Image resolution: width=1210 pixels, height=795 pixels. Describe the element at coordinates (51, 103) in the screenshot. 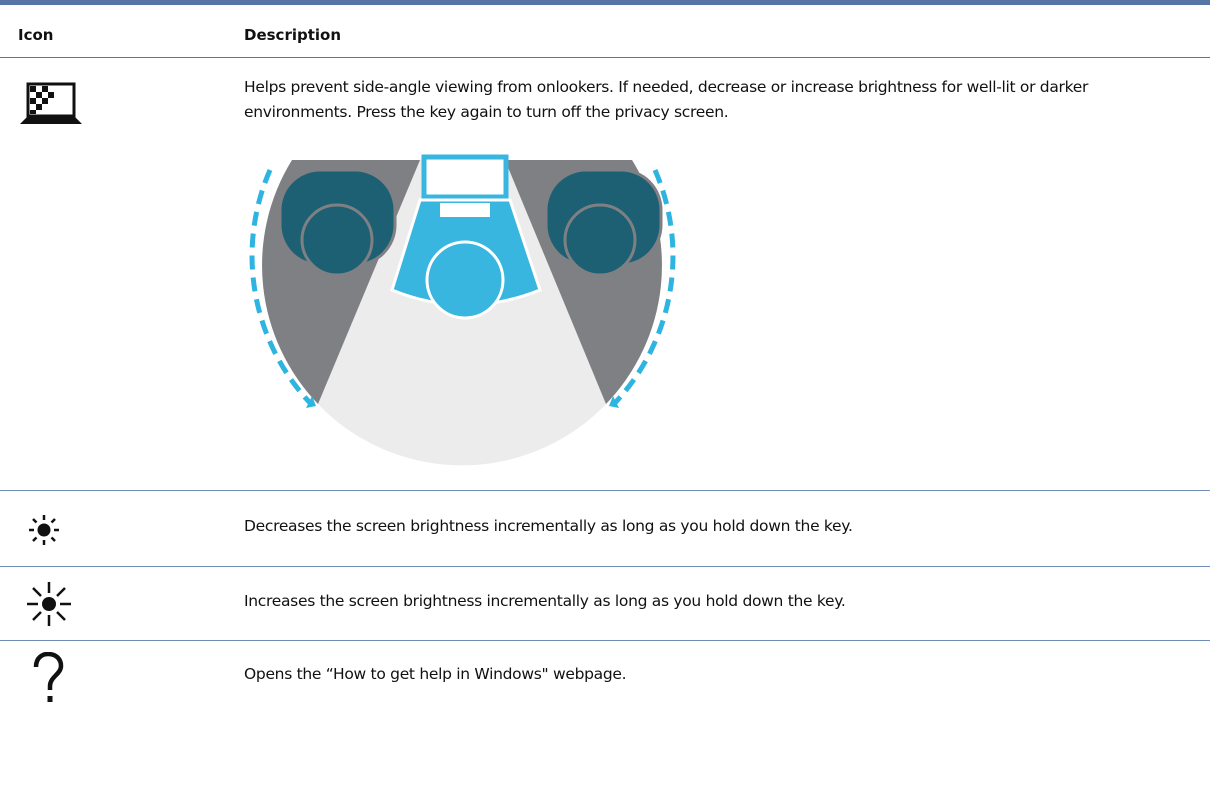

I see `privacy-icon` at that location.